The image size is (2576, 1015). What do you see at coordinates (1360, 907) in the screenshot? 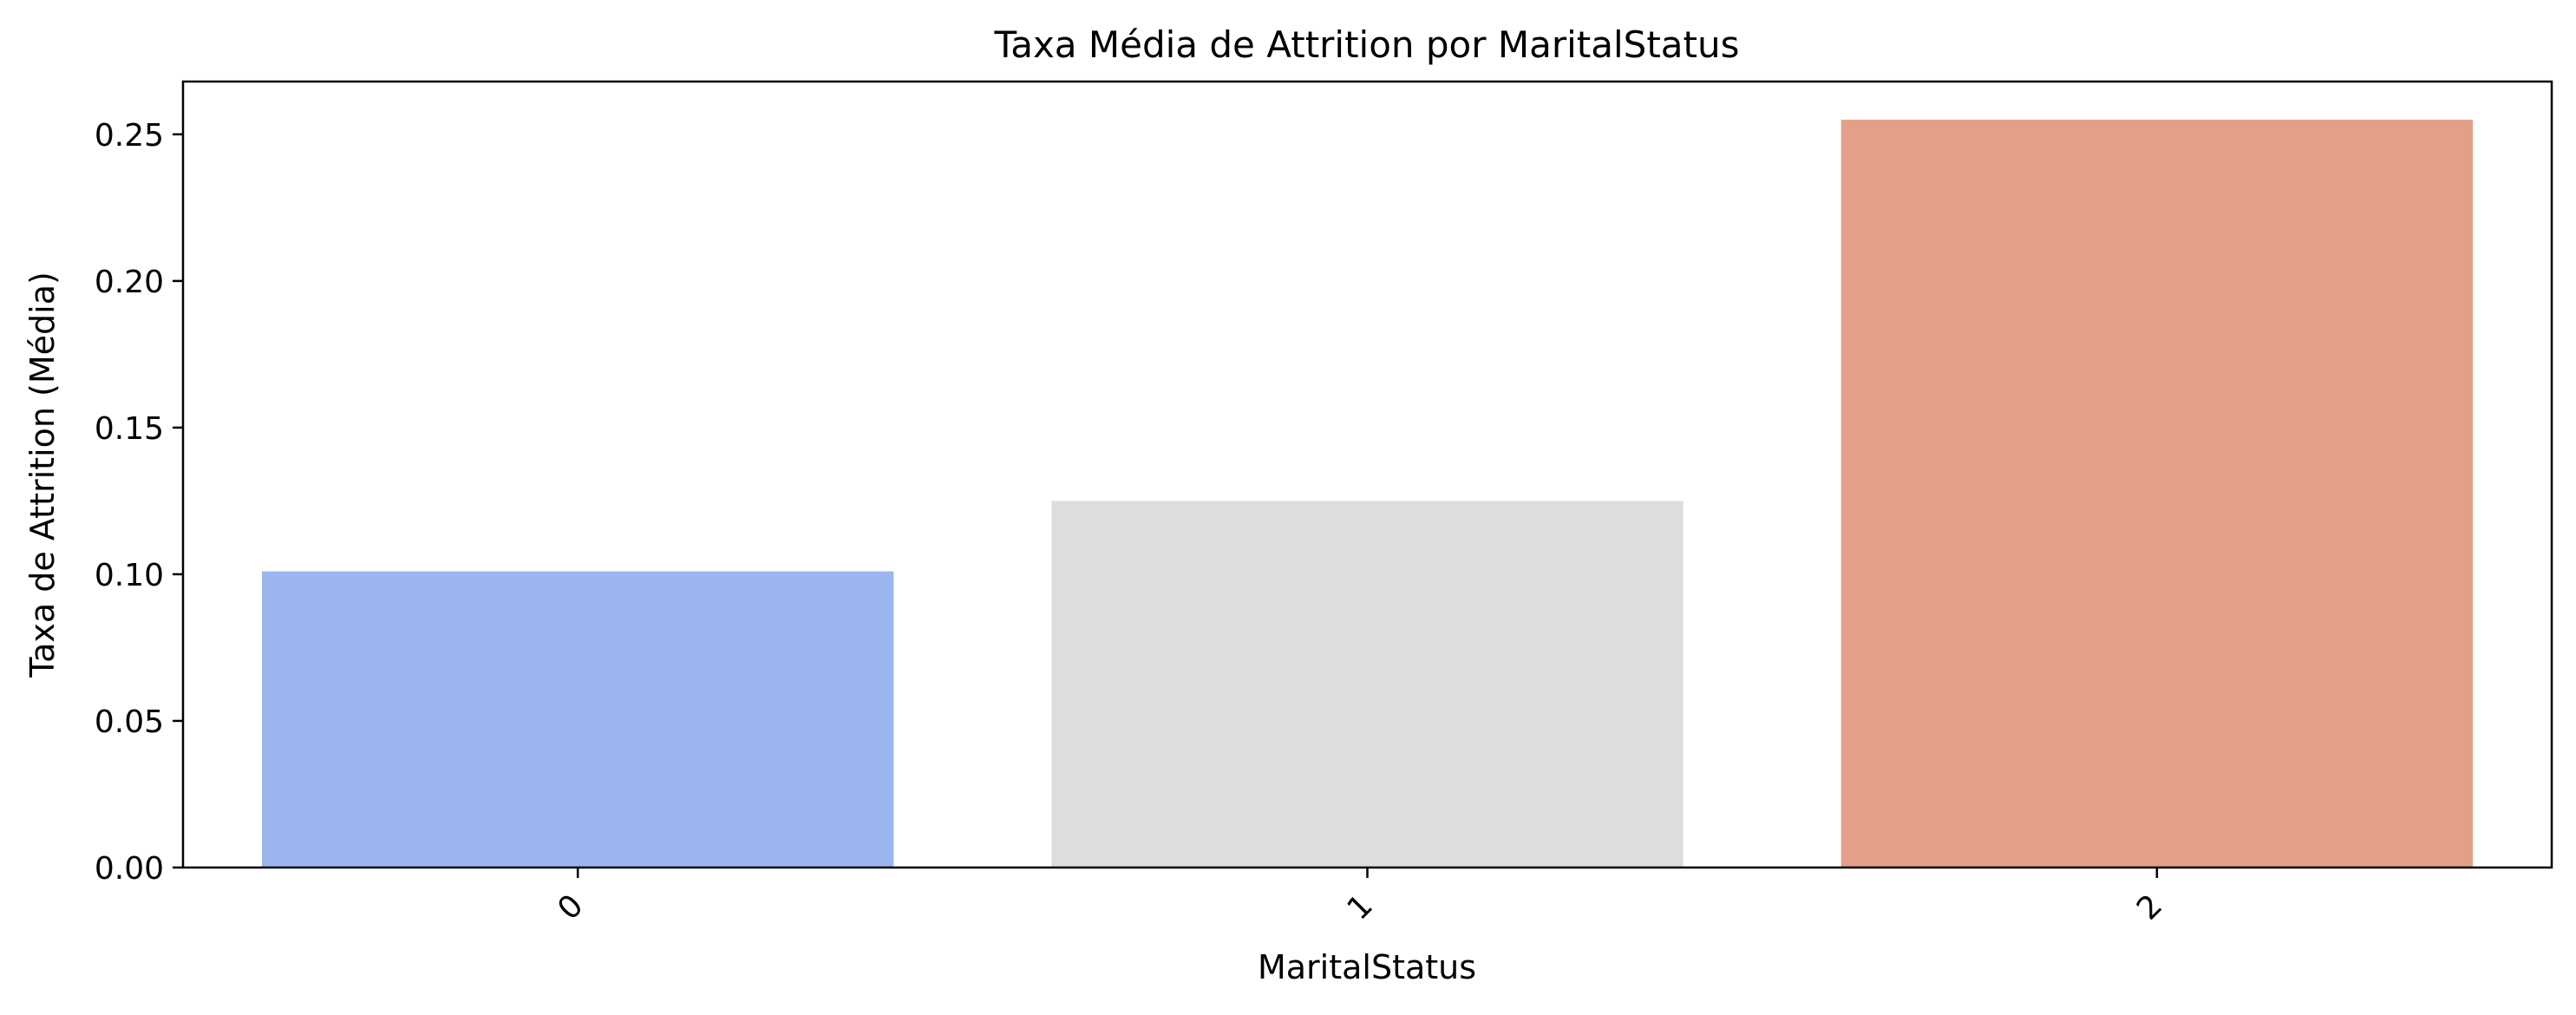
I see `x-tick-label: 1` at bounding box center [1360, 907].